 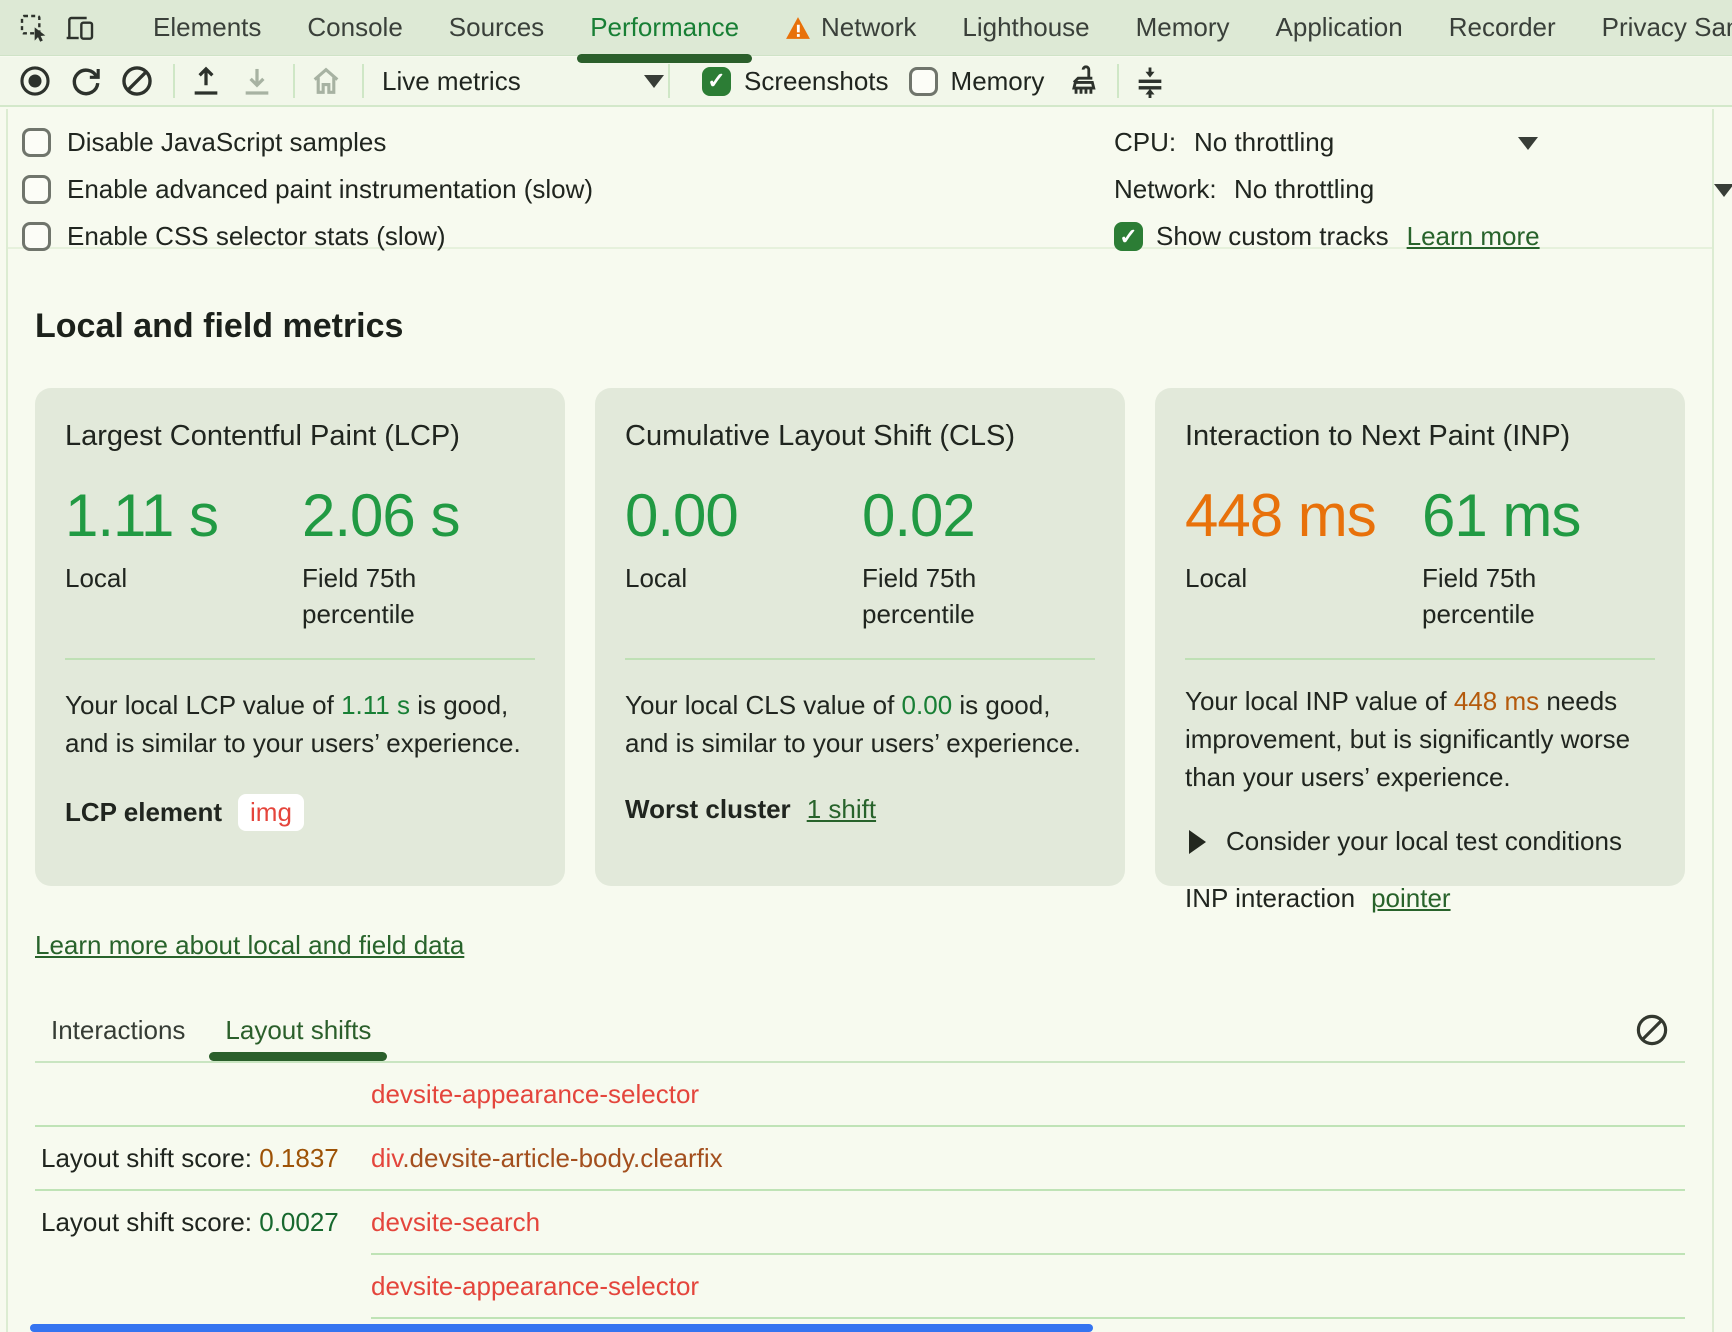 What do you see at coordinates (1026, 27) in the screenshot?
I see `tab-lighthouse: Lighthouse` at bounding box center [1026, 27].